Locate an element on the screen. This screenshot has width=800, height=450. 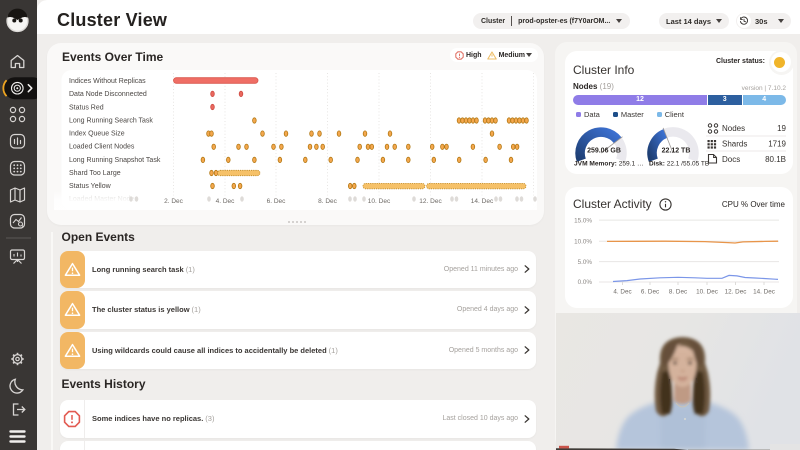
svg-text: 15.0% is located at coordinates (583, 220).